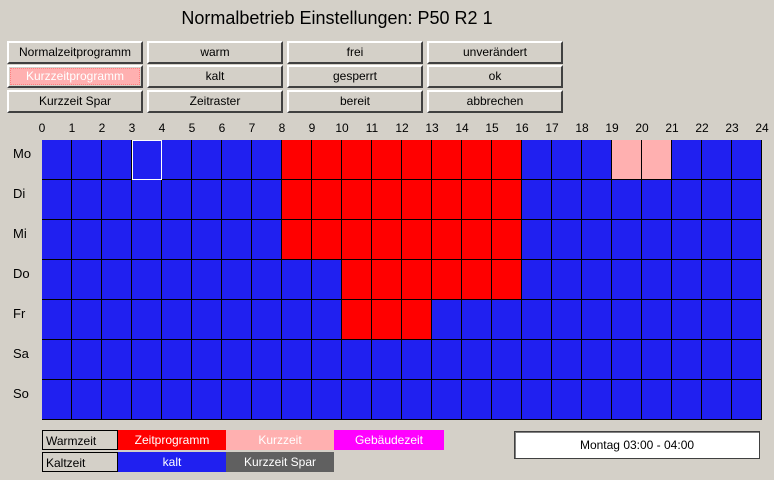  I want to click on frei-button: frei, so click(355, 52).